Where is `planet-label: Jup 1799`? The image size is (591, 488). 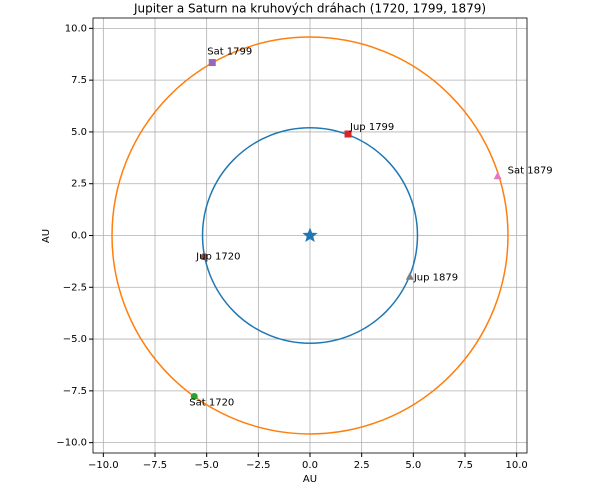 planet-label: Jup 1799 is located at coordinates (371, 127).